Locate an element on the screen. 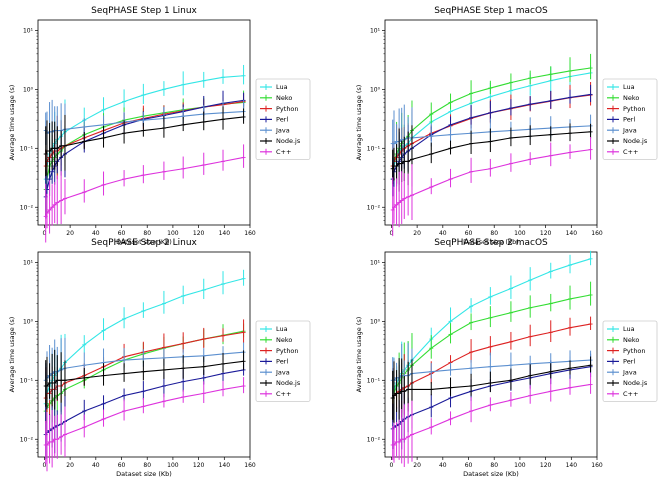  chart-title: SeqPHASE Step 2 macOS is located at coordinates (491, 243).